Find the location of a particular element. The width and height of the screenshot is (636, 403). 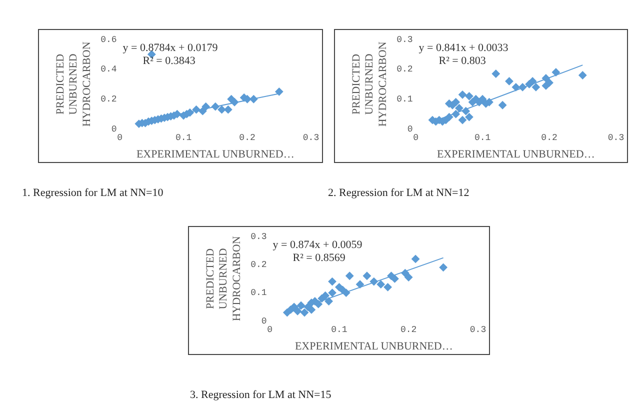

text: 2. Regression for LM at NN=12 is located at coordinates (399, 193).